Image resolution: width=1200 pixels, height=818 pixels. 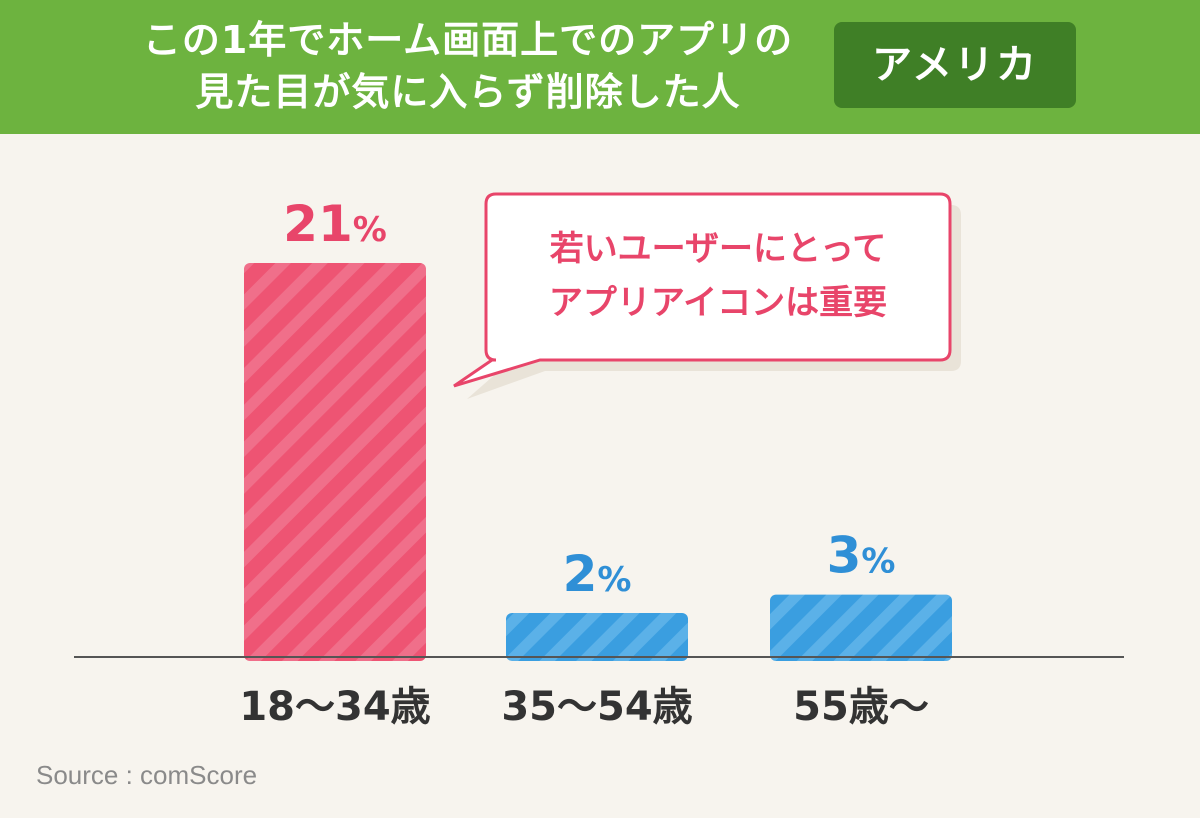 What do you see at coordinates (468, 66) in the screenshot?
I see `chart-title: この1年でホーム画面上でのアプリの 見た目が気に入らず削除した人` at bounding box center [468, 66].